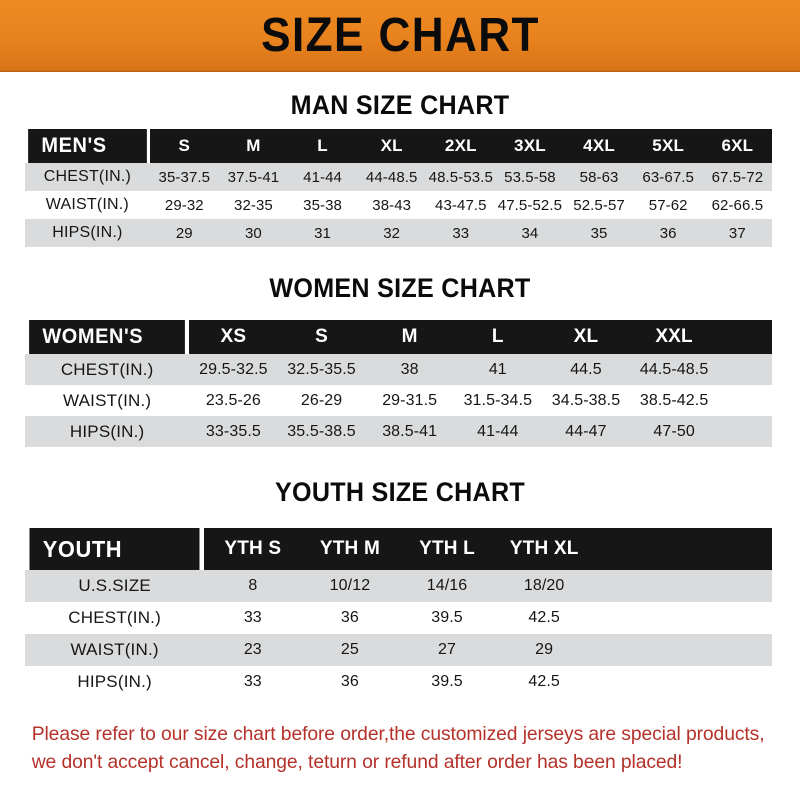  Describe the element at coordinates (586, 431) in the screenshot. I see `women-measurement-value: 44-47` at that location.